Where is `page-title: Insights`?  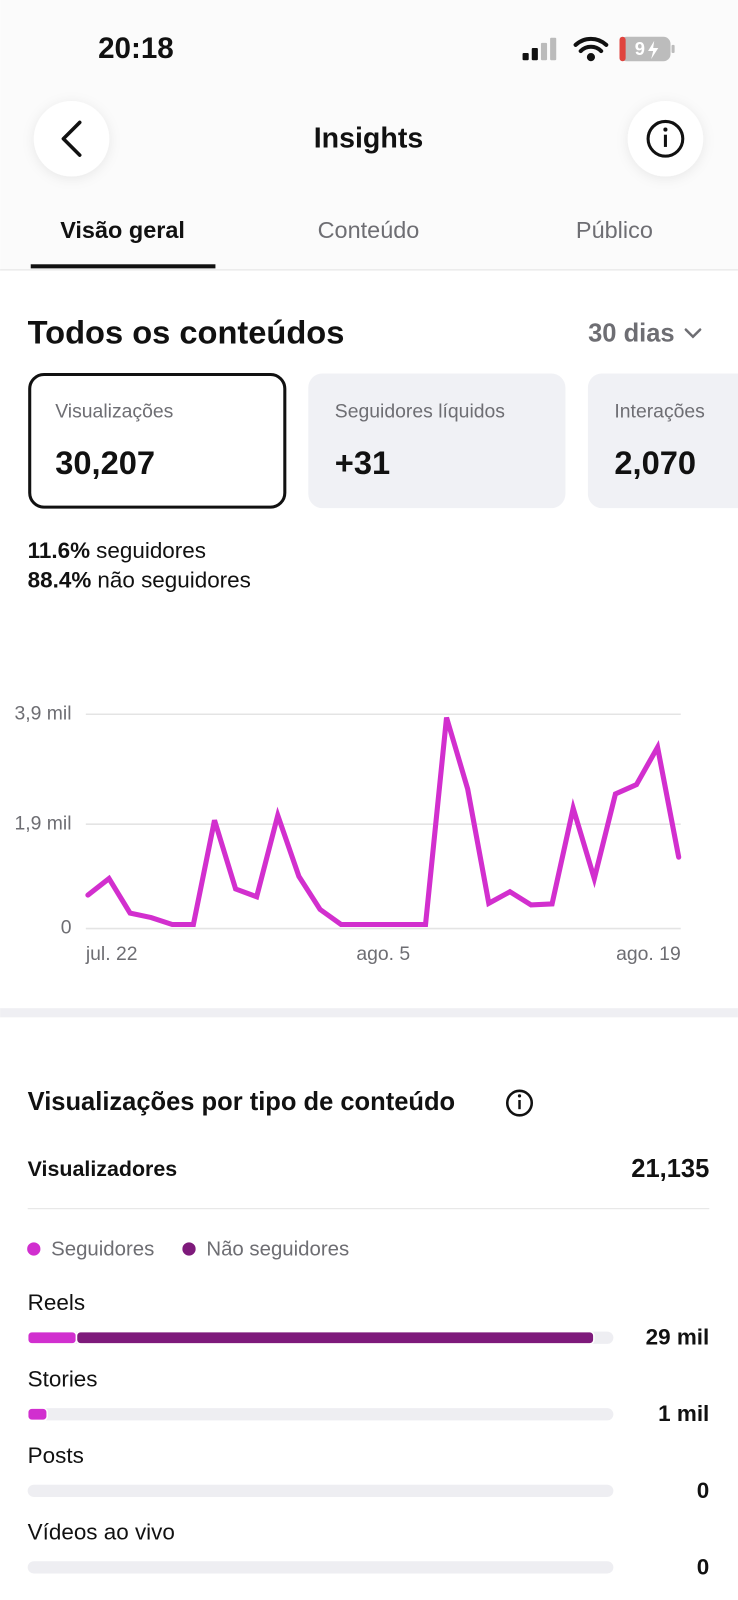 page-title: Insights is located at coordinates (369, 138).